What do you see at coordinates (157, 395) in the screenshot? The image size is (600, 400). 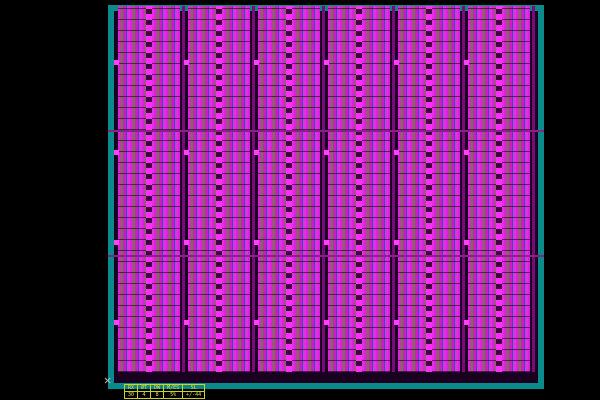 I see `table-cell: 8` at bounding box center [157, 395].